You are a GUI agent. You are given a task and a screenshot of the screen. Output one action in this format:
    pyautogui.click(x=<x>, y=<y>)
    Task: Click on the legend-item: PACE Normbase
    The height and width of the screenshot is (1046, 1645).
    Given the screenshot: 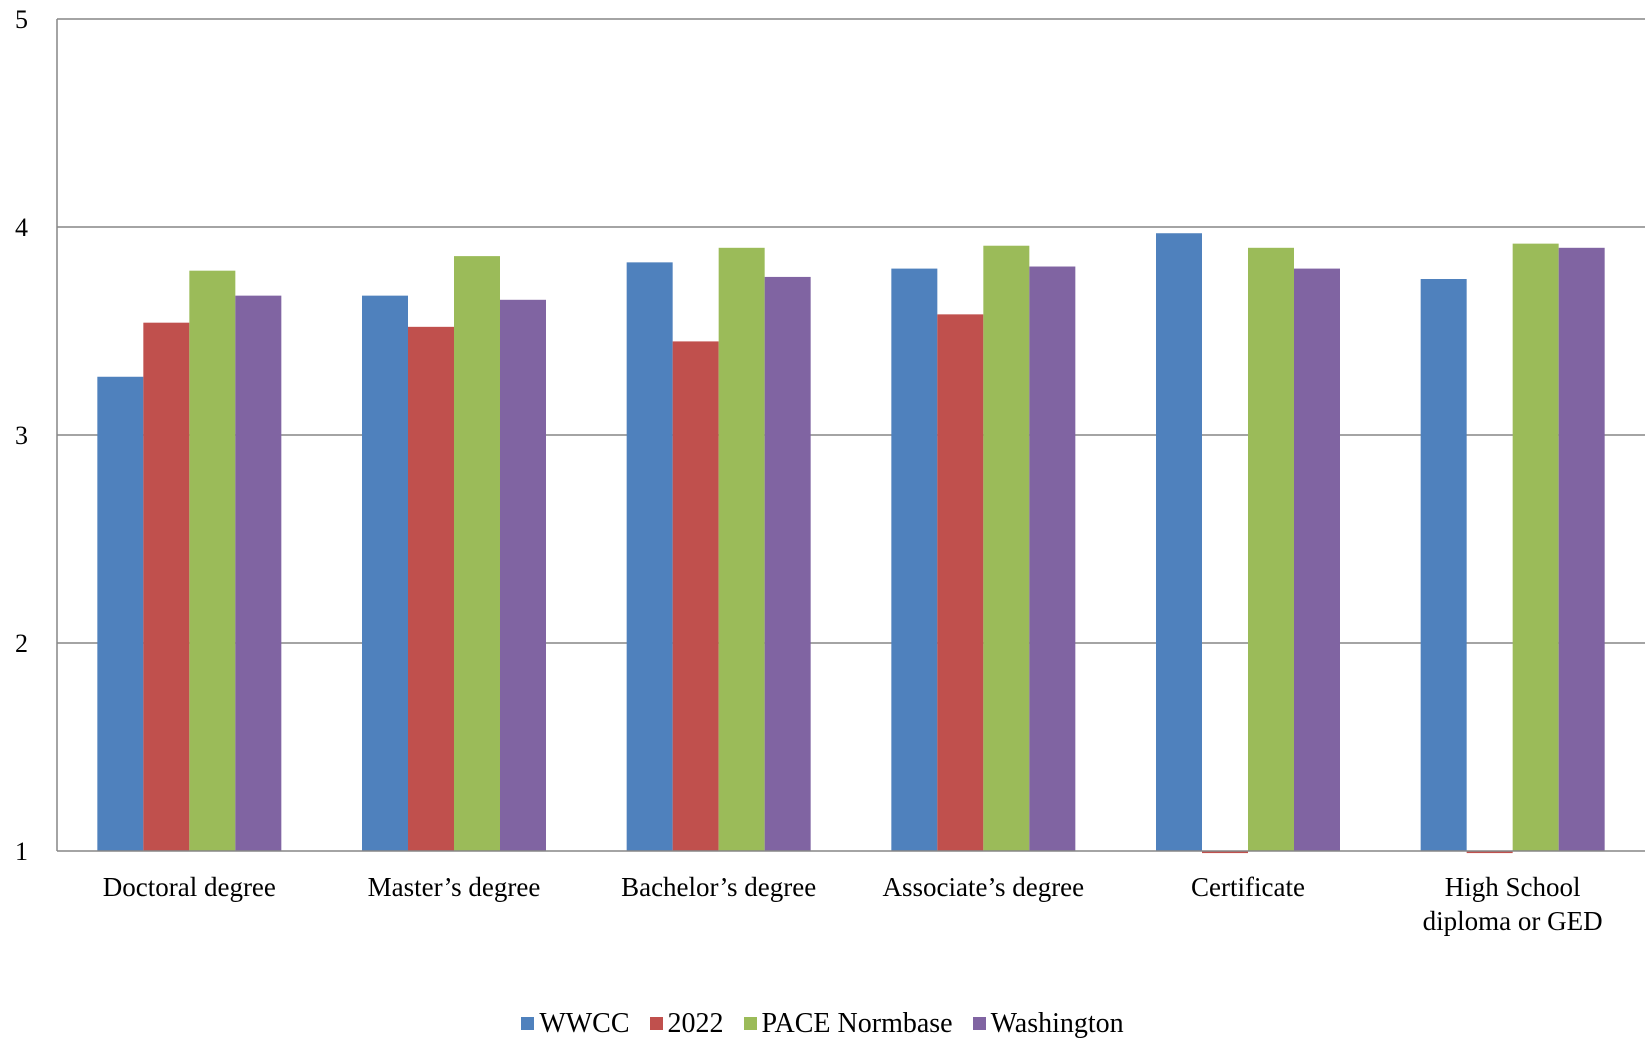 What is the action you would take?
    pyautogui.click(x=848, y=1023)
    